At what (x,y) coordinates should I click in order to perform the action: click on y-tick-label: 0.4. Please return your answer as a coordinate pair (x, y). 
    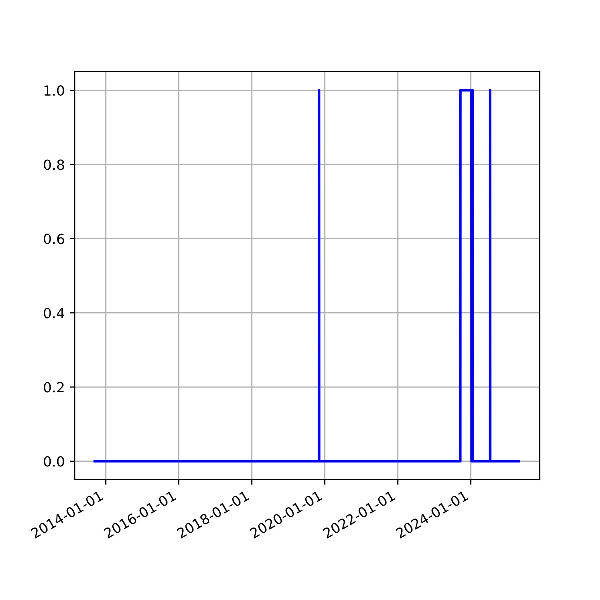
    Looking at the image, I should click on (54, 313).